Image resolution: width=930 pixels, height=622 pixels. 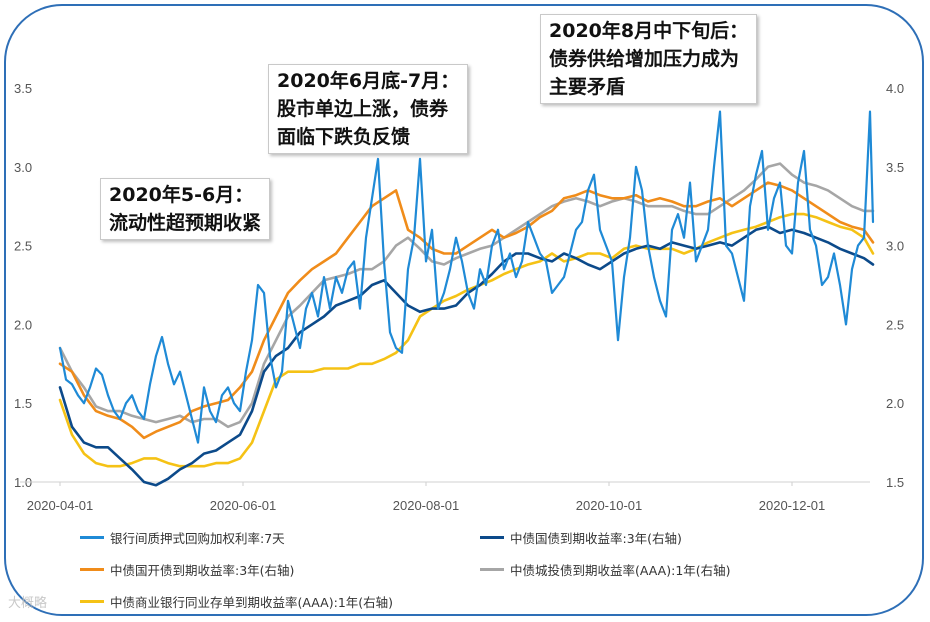 I want to click on legend-item-cdb-3y: 中债国开债到期收益率:3年(右轴), so click(x=187, y=569).